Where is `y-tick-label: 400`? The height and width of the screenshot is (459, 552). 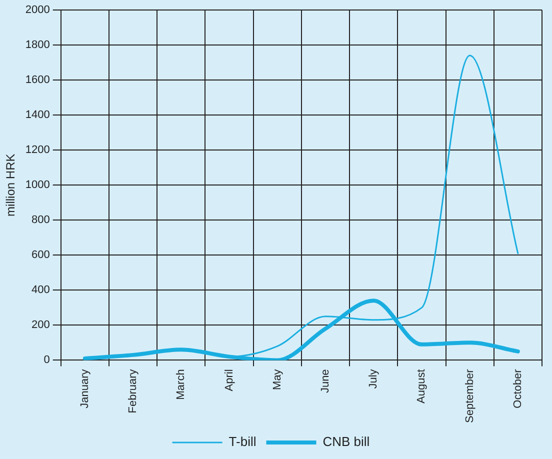 y-tick-label: 400 is located at coordinates (41, 290).